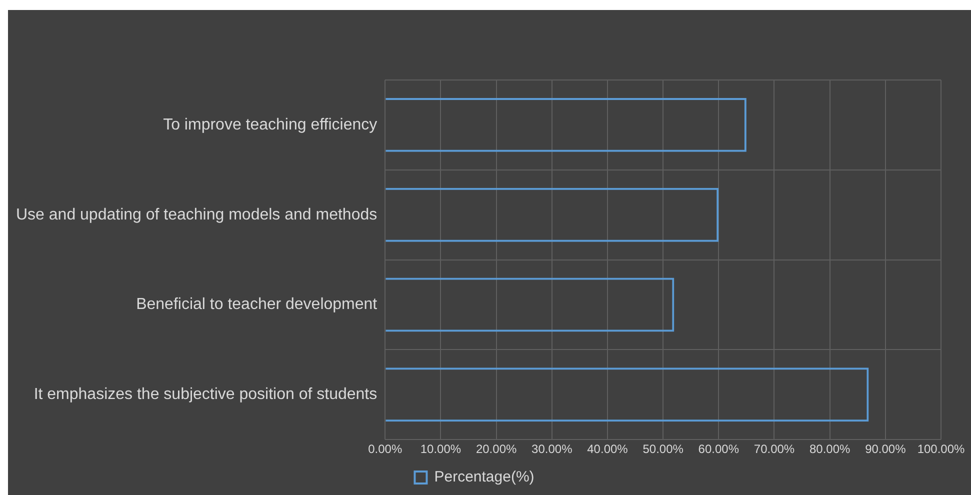 The image size is (971, 495). I want to click on x-tick-label: 20.00%, so click(496, 449).